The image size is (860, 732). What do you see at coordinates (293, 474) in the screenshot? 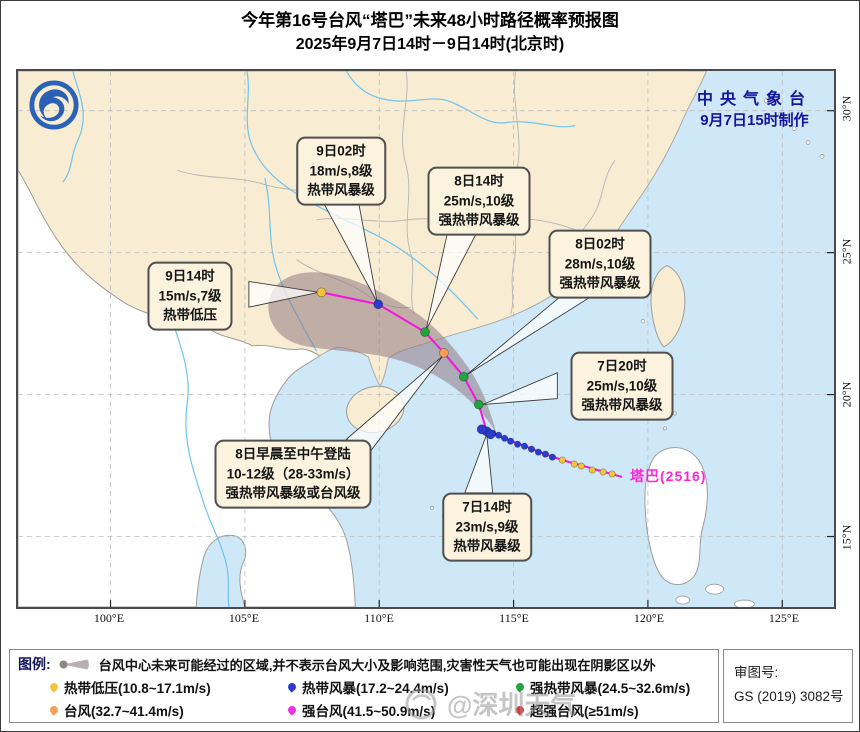
I see `callout-landfall: 8日早晨至中午登陆 10-12级（28-33m/s） 强热带风暴级或台风级` at bounding box center [293, 474].